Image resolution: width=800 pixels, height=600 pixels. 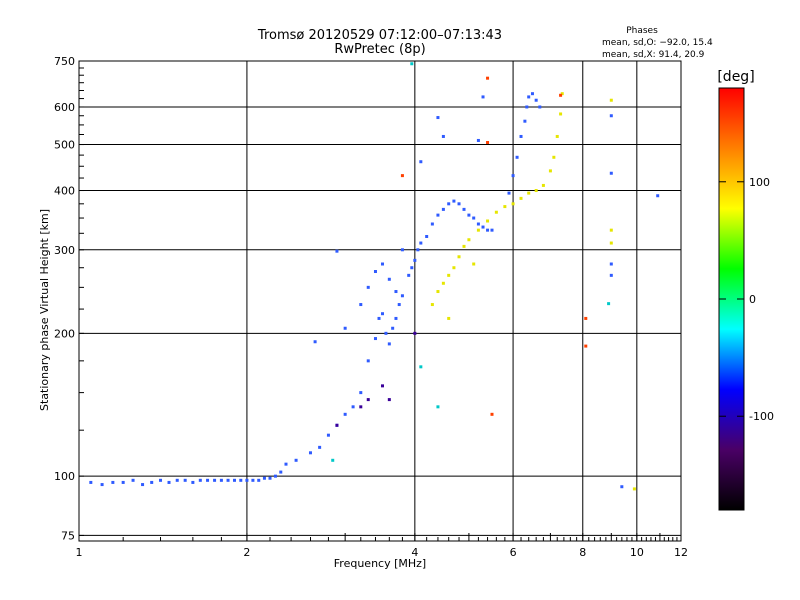 I want to click on colorbar-tick-label: 100, so click(x=759, y=182).